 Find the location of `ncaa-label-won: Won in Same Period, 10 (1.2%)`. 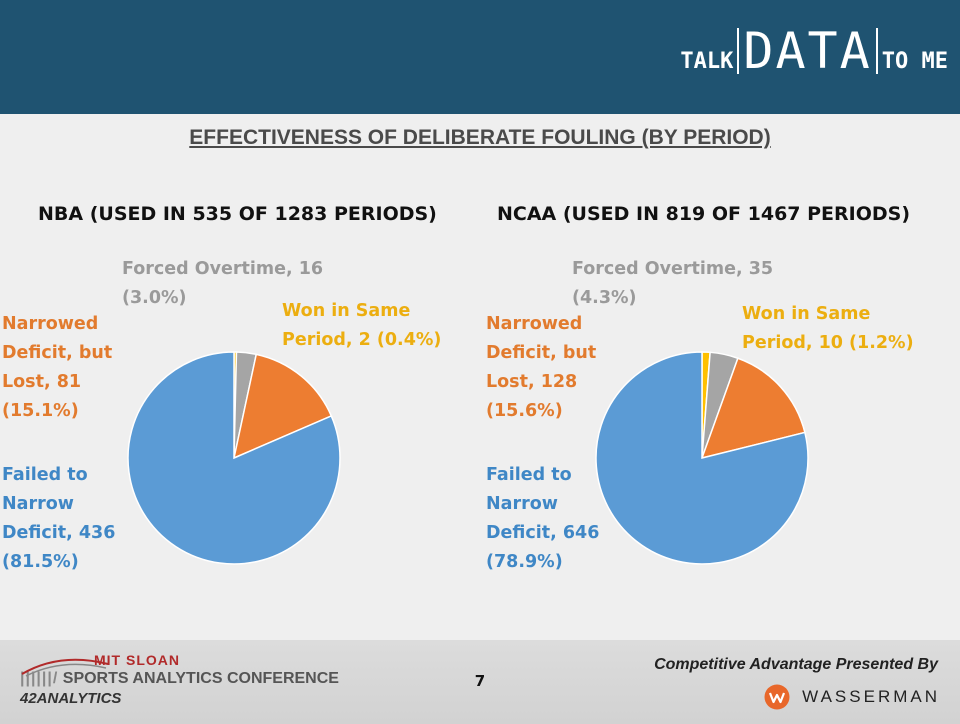

ncaa-label-won: Won in Same Period, 10 (1.2%) is located at coordinates (828, 329).